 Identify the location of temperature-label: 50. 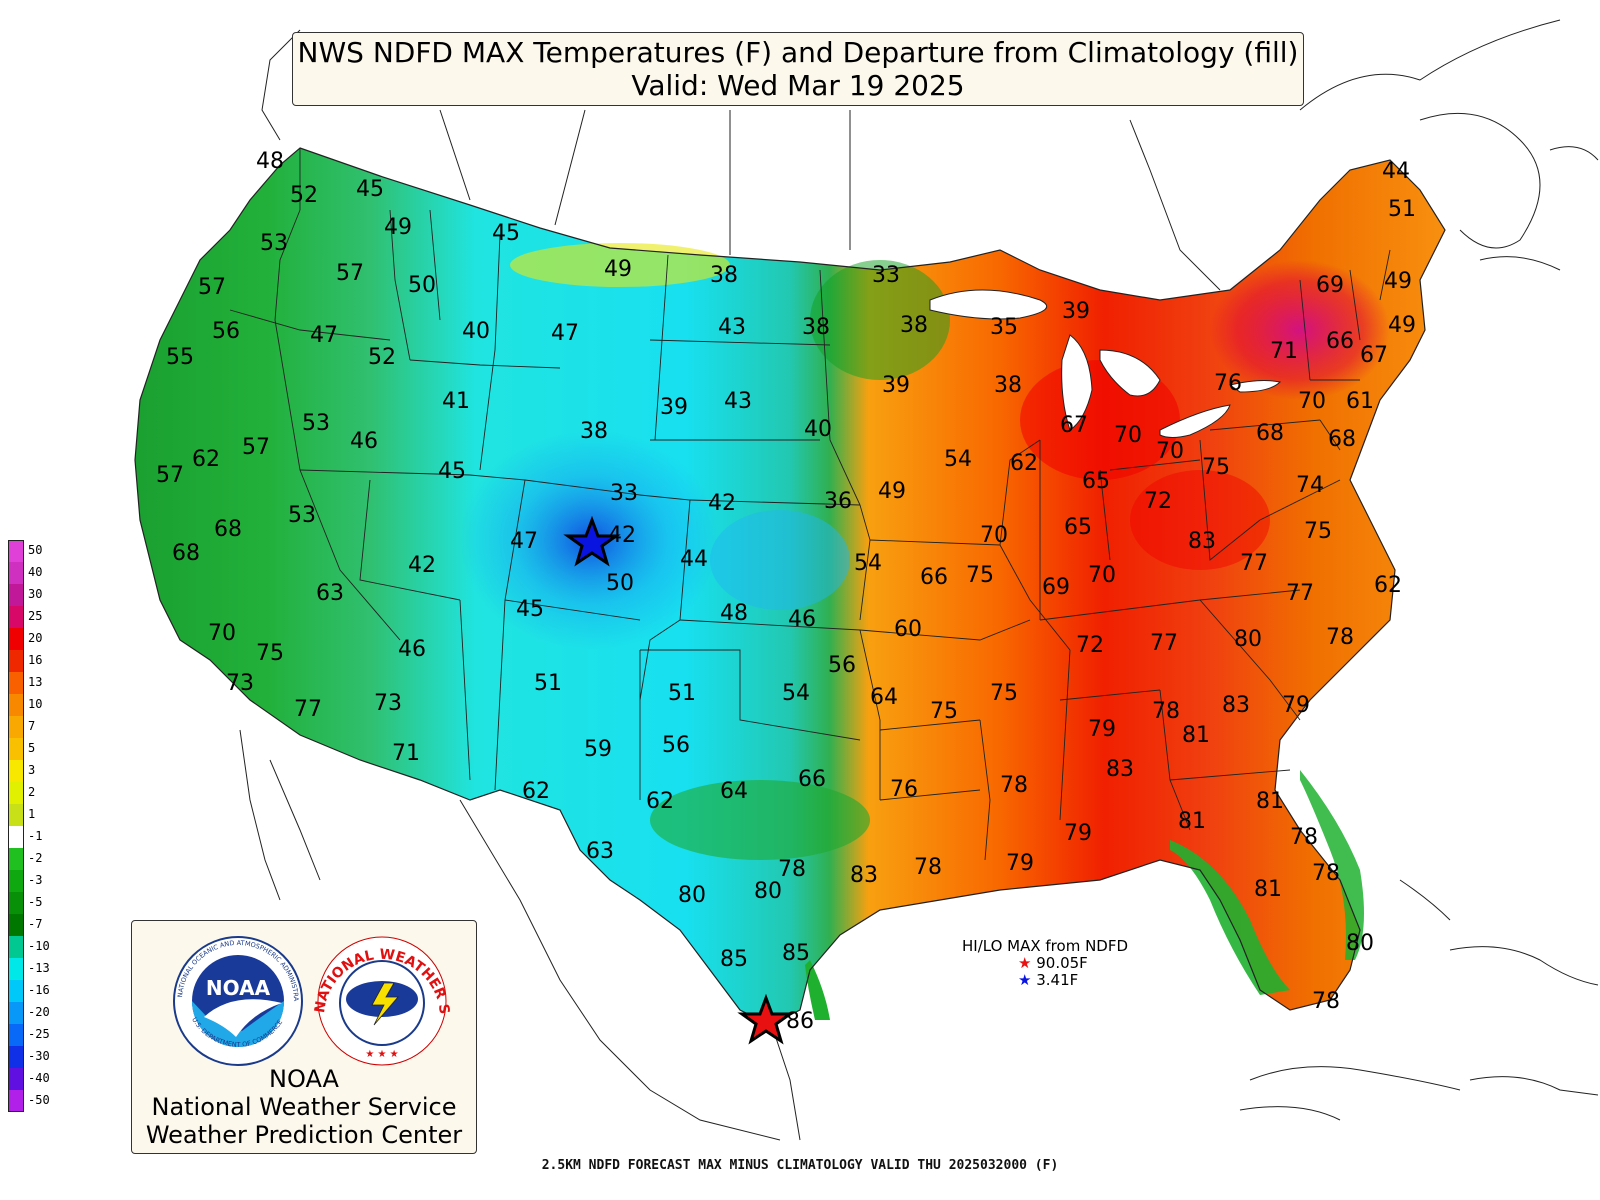
(422, 285).